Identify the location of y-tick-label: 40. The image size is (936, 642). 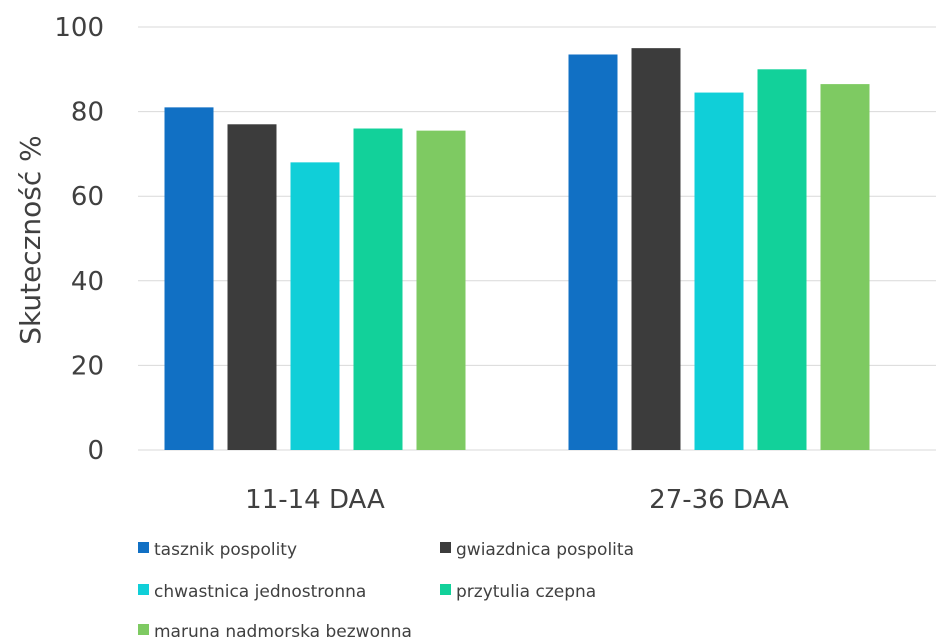
(87, 282).